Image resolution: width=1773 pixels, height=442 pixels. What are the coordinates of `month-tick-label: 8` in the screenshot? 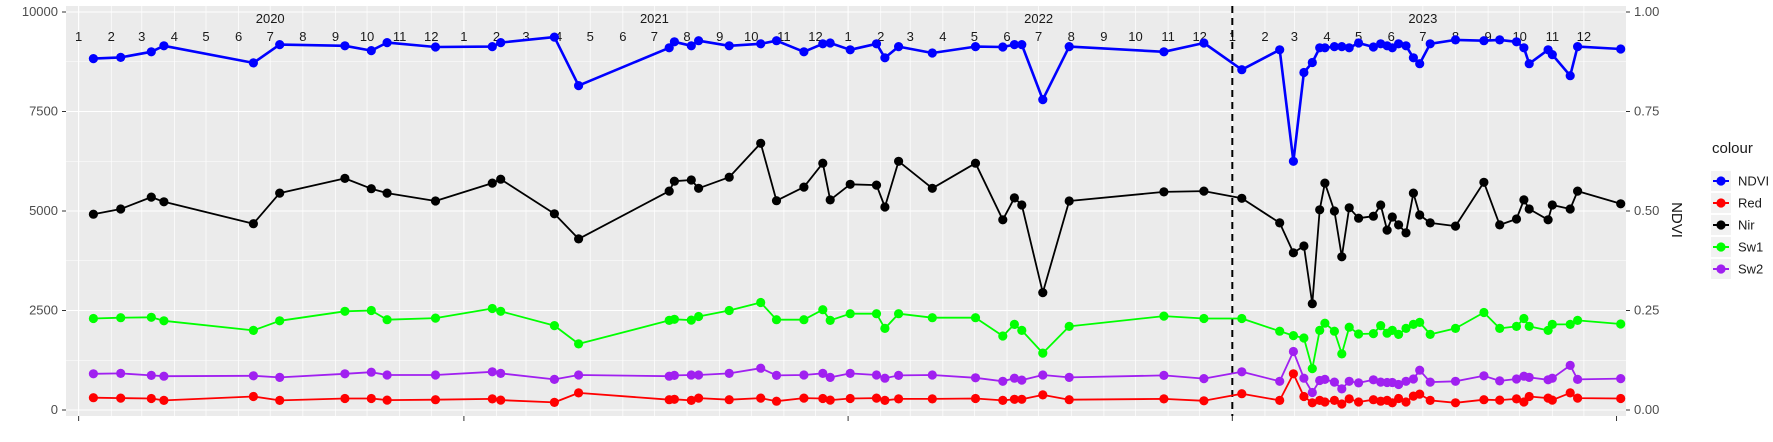 It's located at (1071, 36).